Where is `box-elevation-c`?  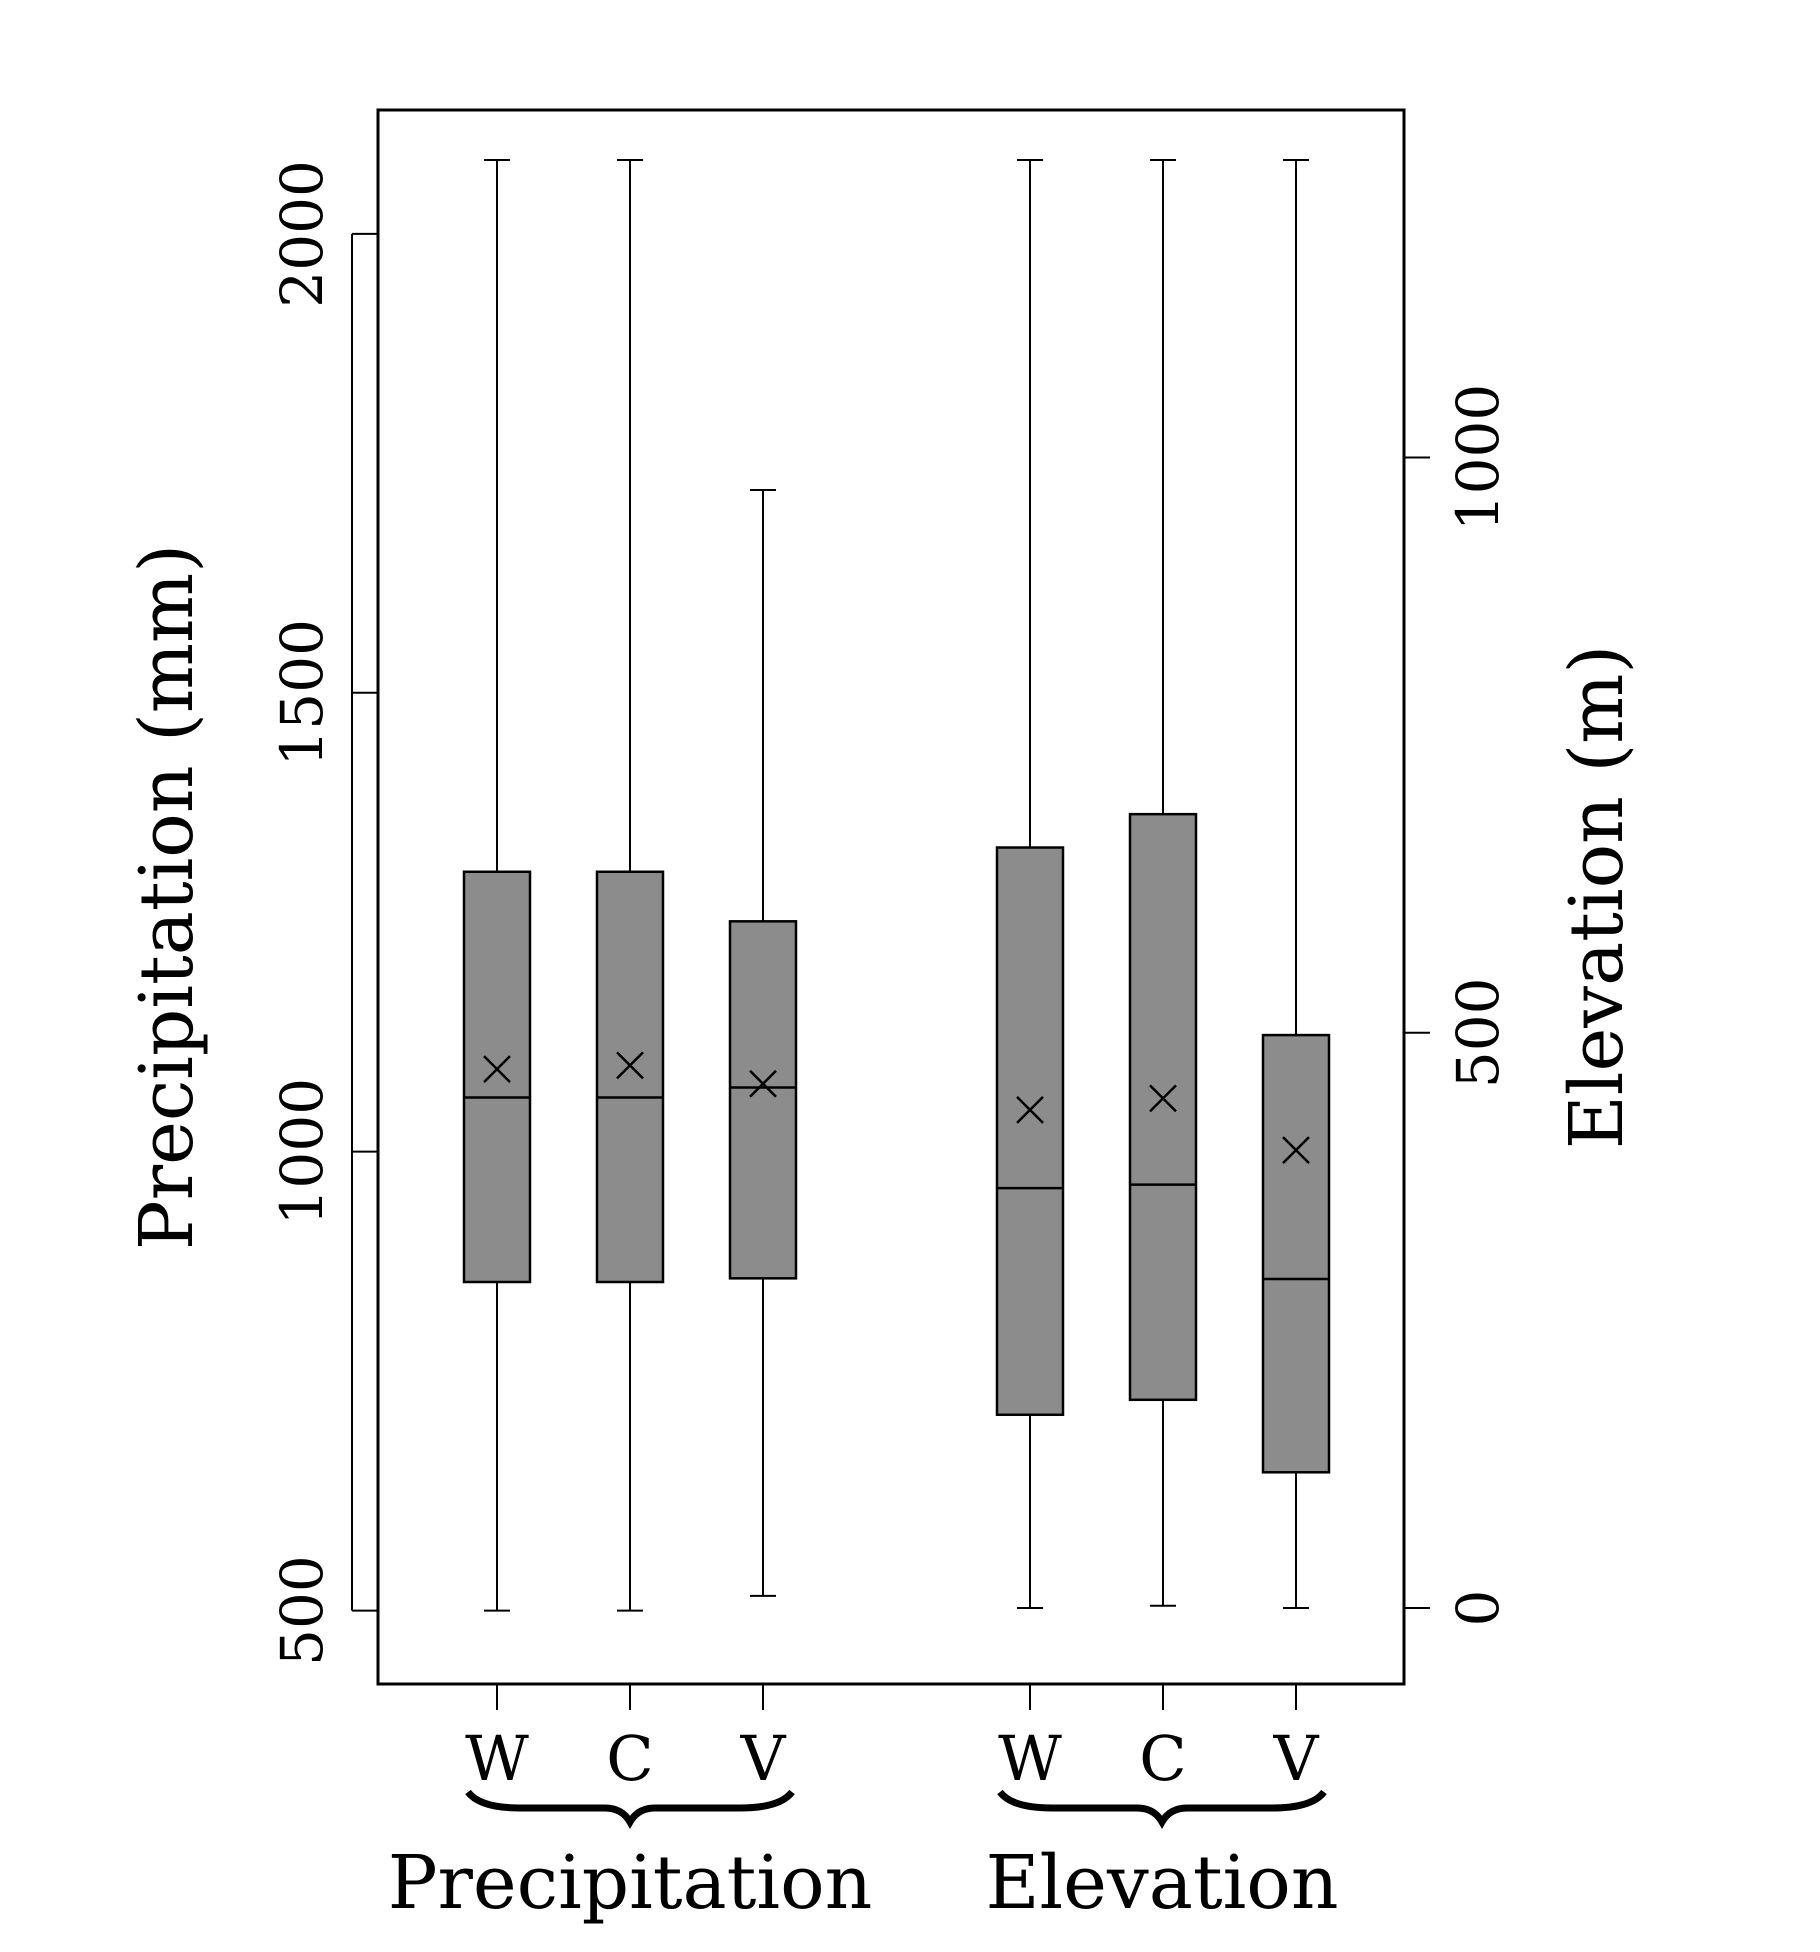
box-elevation-c is located at coordinates (1163, 883).